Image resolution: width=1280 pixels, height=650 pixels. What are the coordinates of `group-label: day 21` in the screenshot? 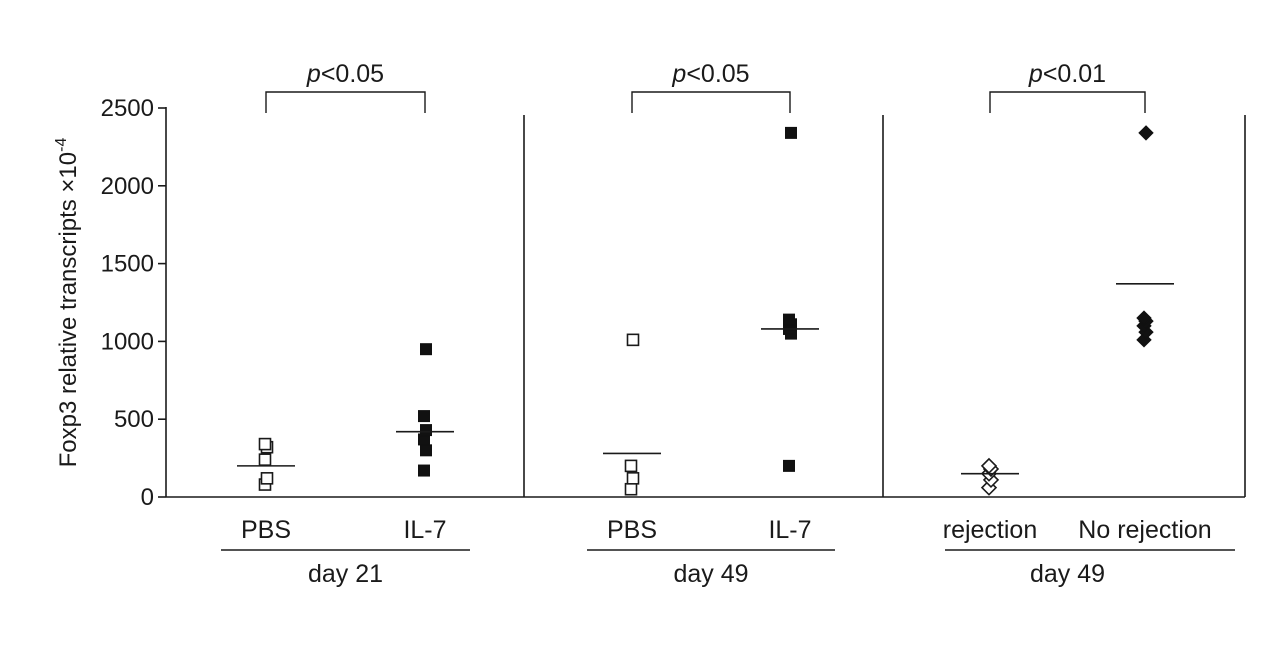 It's located at (345, 574).